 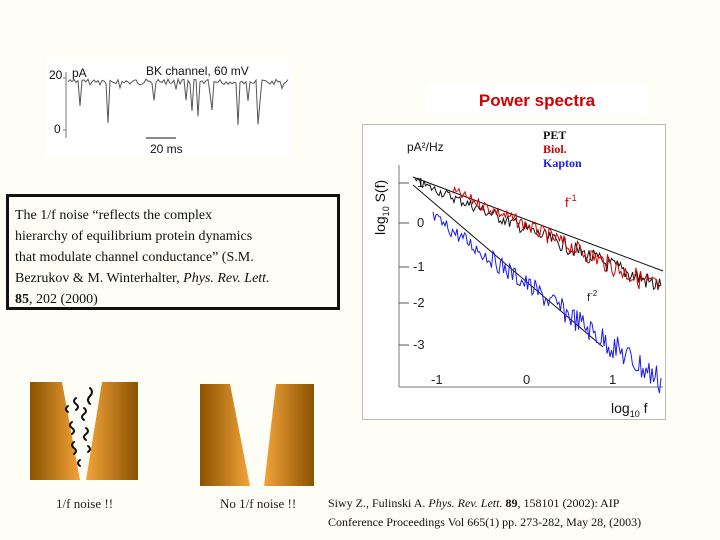 What do you see at coordinates (425, 147) in the screenshot?
I see `y-unit-label: pA²/Hz` at bounding box center [425, 147].